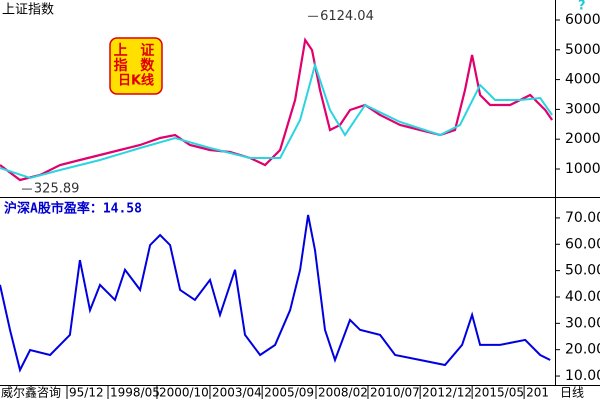  Describe the element at coordinates (135, 393) in the screenshot. I see `x-tick-label: 1998/05` at that location.